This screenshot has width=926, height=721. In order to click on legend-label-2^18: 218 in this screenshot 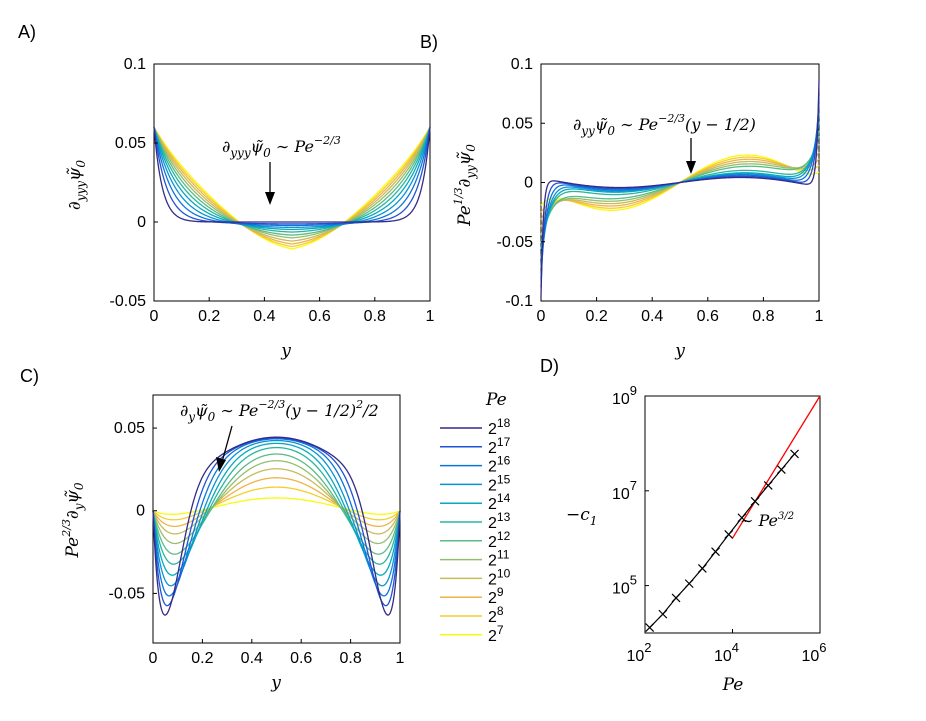, I will do `click(499, 427)`.